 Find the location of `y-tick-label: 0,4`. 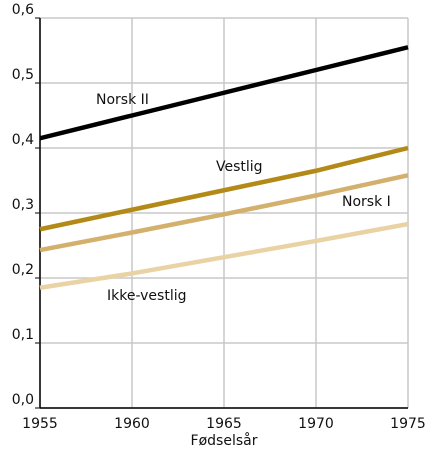

y-tick-label: 0,4 is located at coordinates (23, 140).